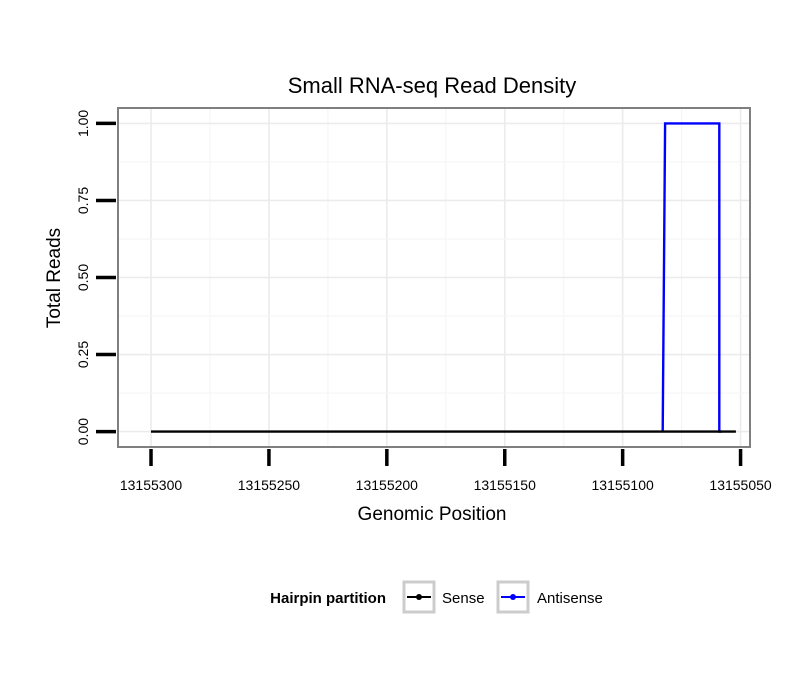  What do you see at coordinates (83, 200) in the screenshot?
I see `y-tick-label: 0.75` at bounding box center [83, 200].